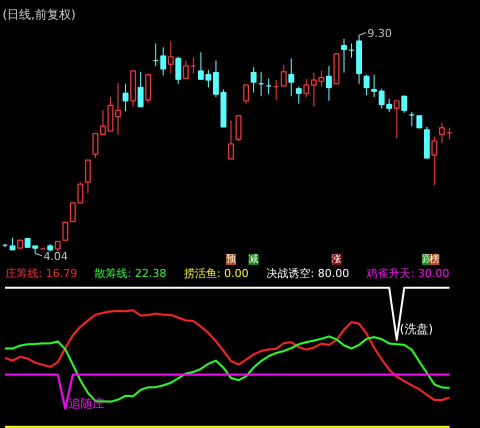 The image size is (480, 428). What do you see at coordinates (231, 260) in the screenshot?
I see `text: 预` at bounding box center [231, 260].